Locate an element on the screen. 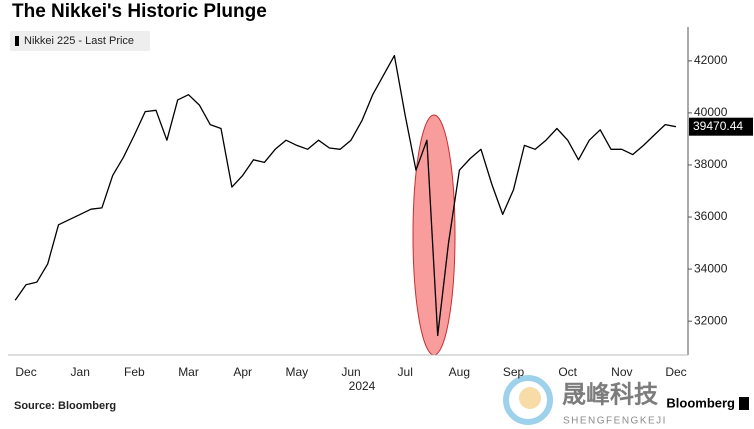  last-price-box is located at coordinates (721, 126).